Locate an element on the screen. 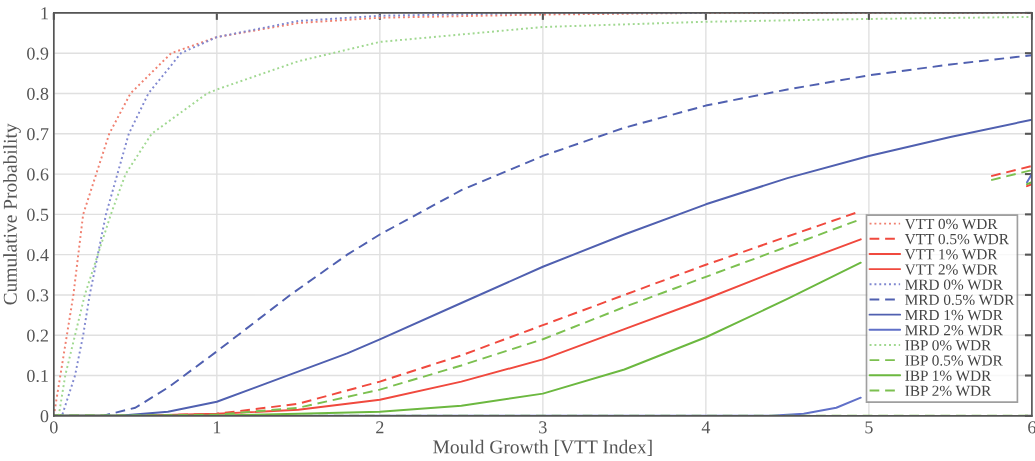  y-tick-label: 0.2 is located at coordinates (37, 335).